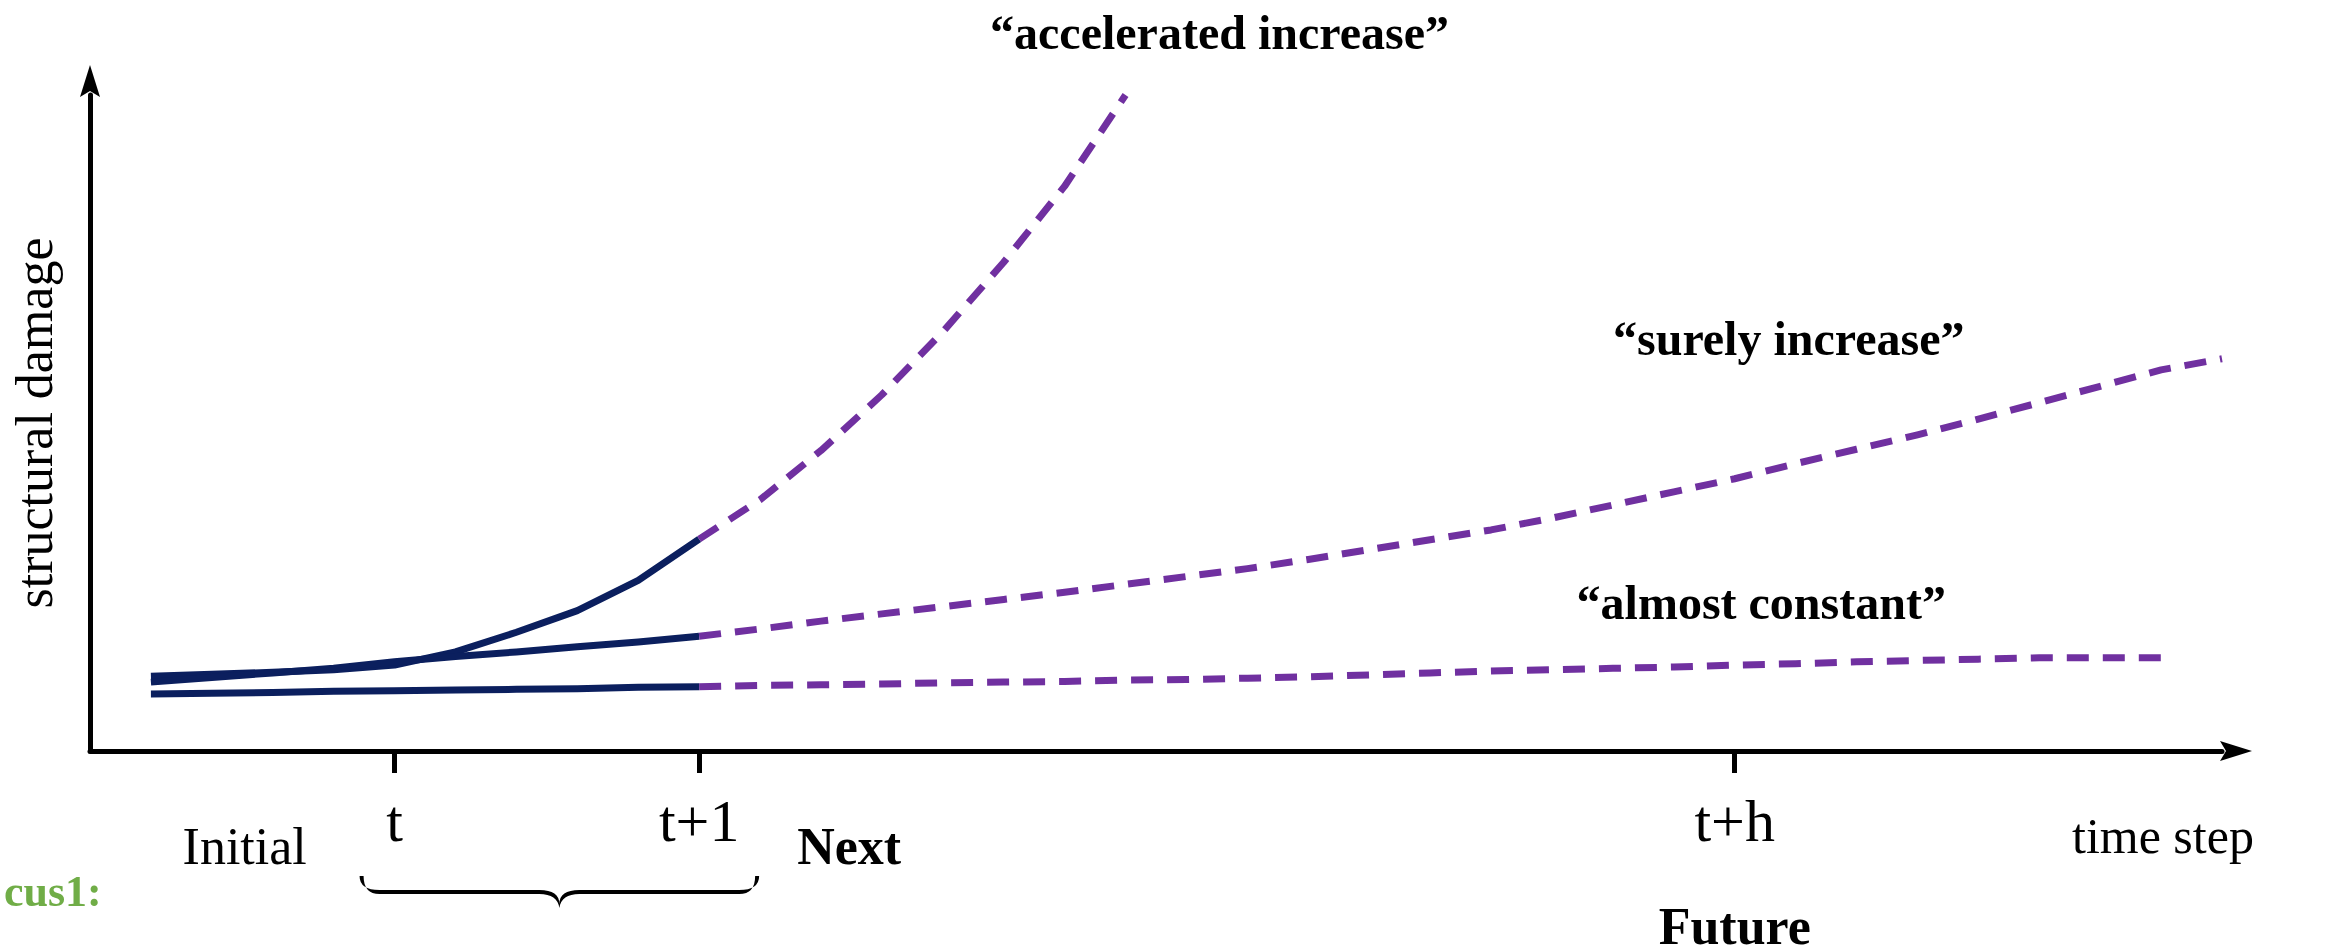 The height and width of the screenshot is (950, 2341). I want to click on x-tick-label: t, so click(395, 821).